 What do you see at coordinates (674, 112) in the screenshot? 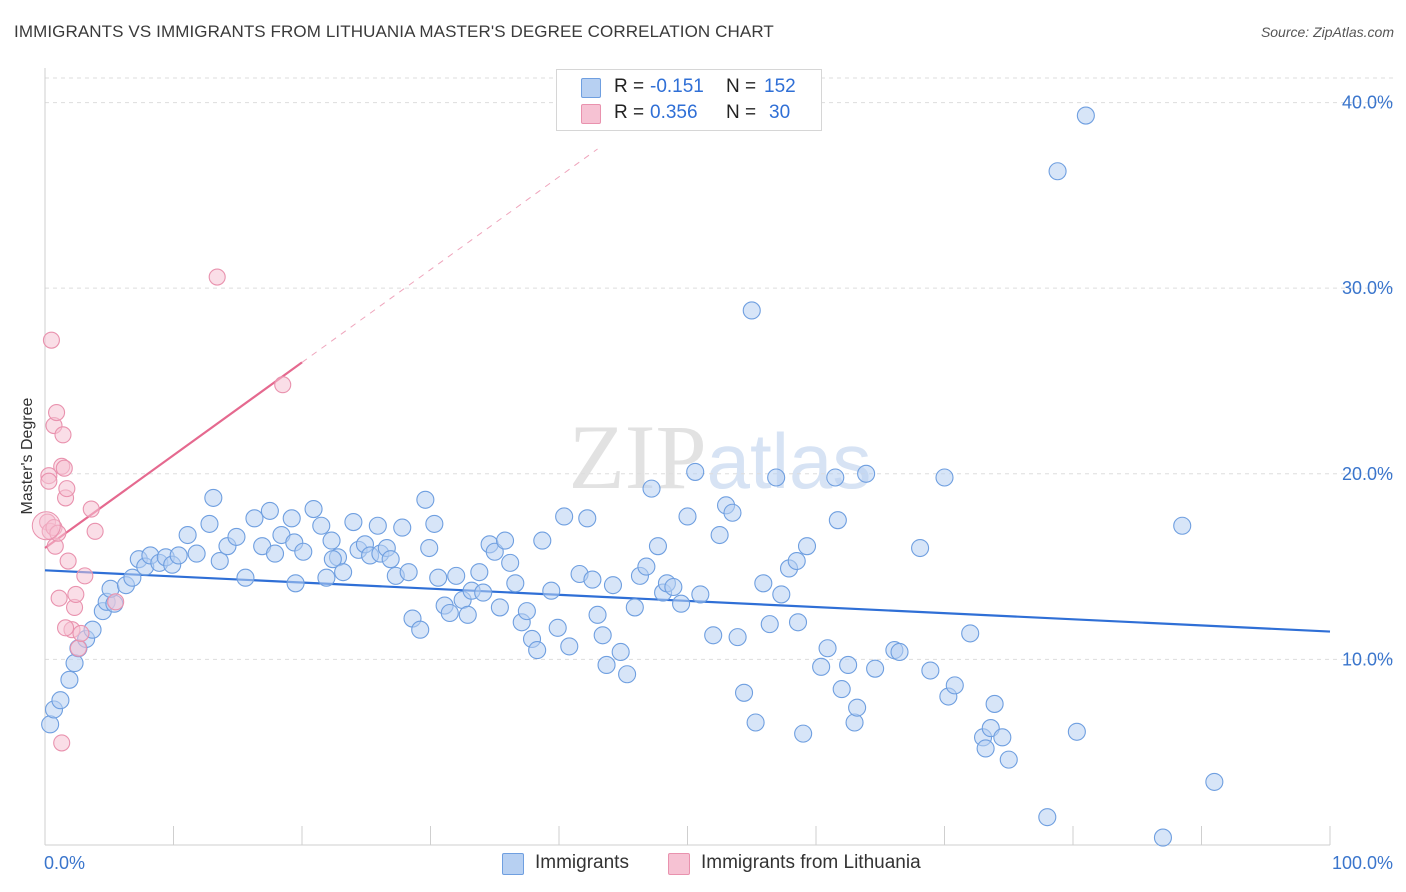
I see `legend-r-value: 0.356` at bounding box center [674, 112].